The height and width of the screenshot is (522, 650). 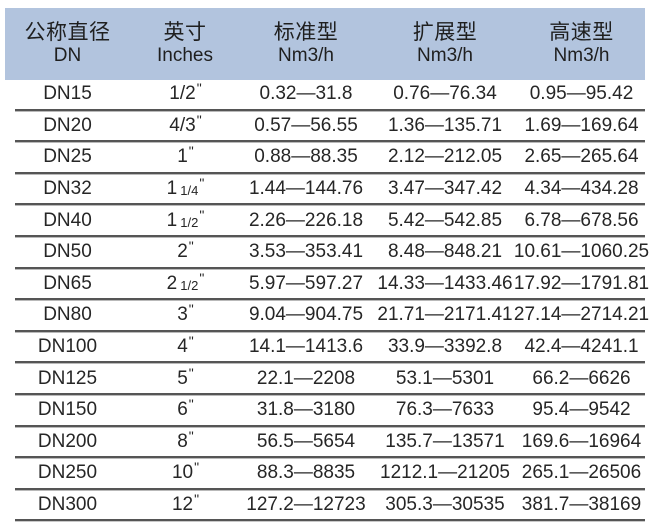 What do you see at coordinates (185, 32) in the screenshot?
I see `column-header-main-label: 英寸` at bounding box center [185, 32].